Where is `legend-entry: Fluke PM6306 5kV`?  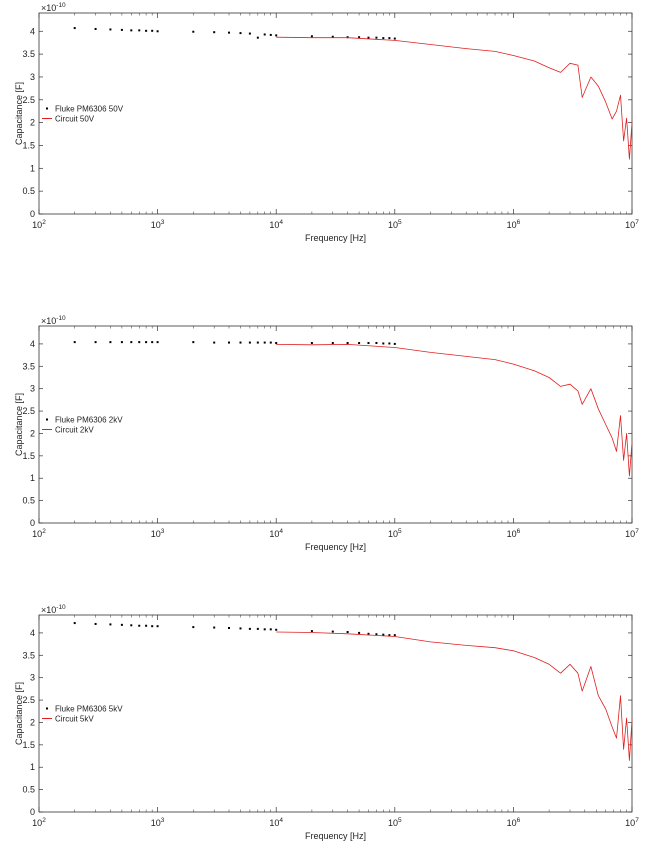 legend-entry: Fluke PM6306 5kV is located at coordinates (89, 709).